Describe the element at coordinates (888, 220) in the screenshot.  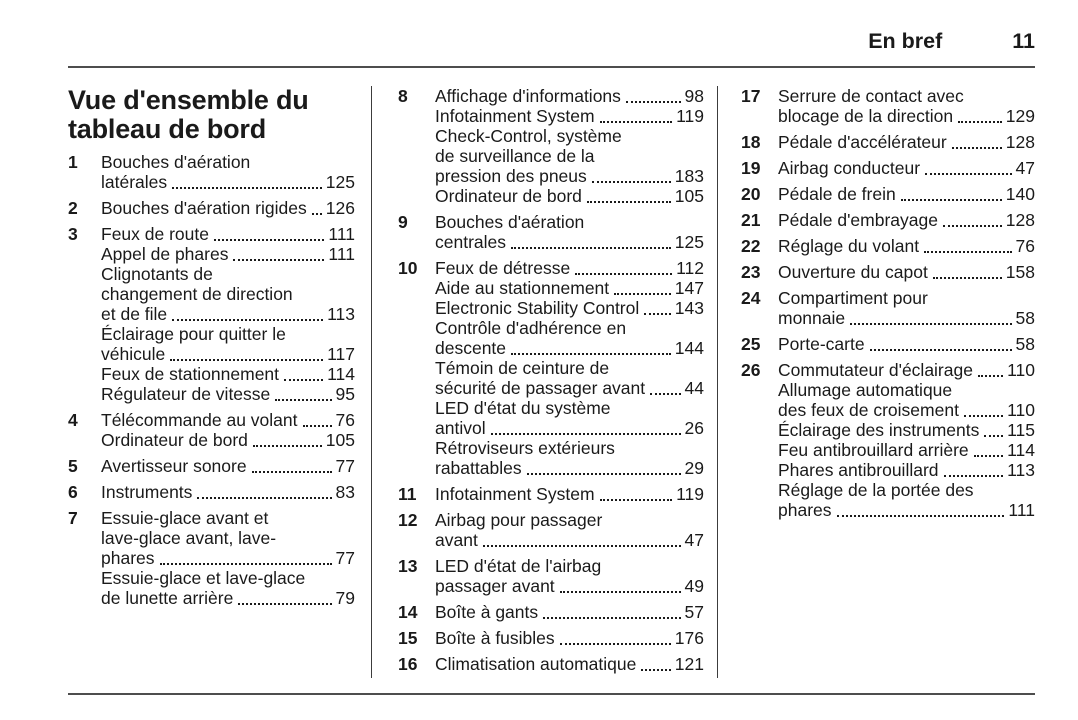
I see `toc-item: 21 Pédale d'embrayage 128` at that location.